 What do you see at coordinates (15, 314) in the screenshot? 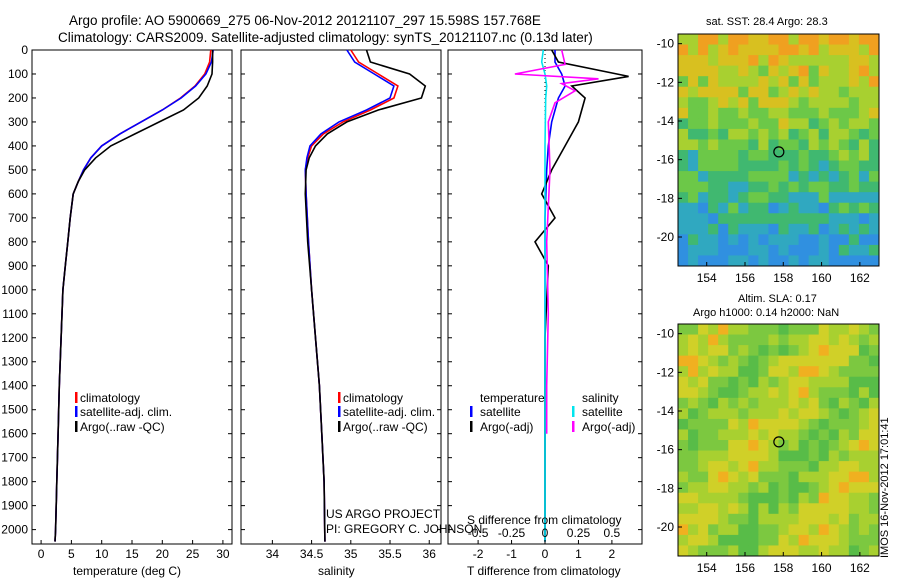
I see `y-tick-label: 1100` at bounding box center [15, 314].